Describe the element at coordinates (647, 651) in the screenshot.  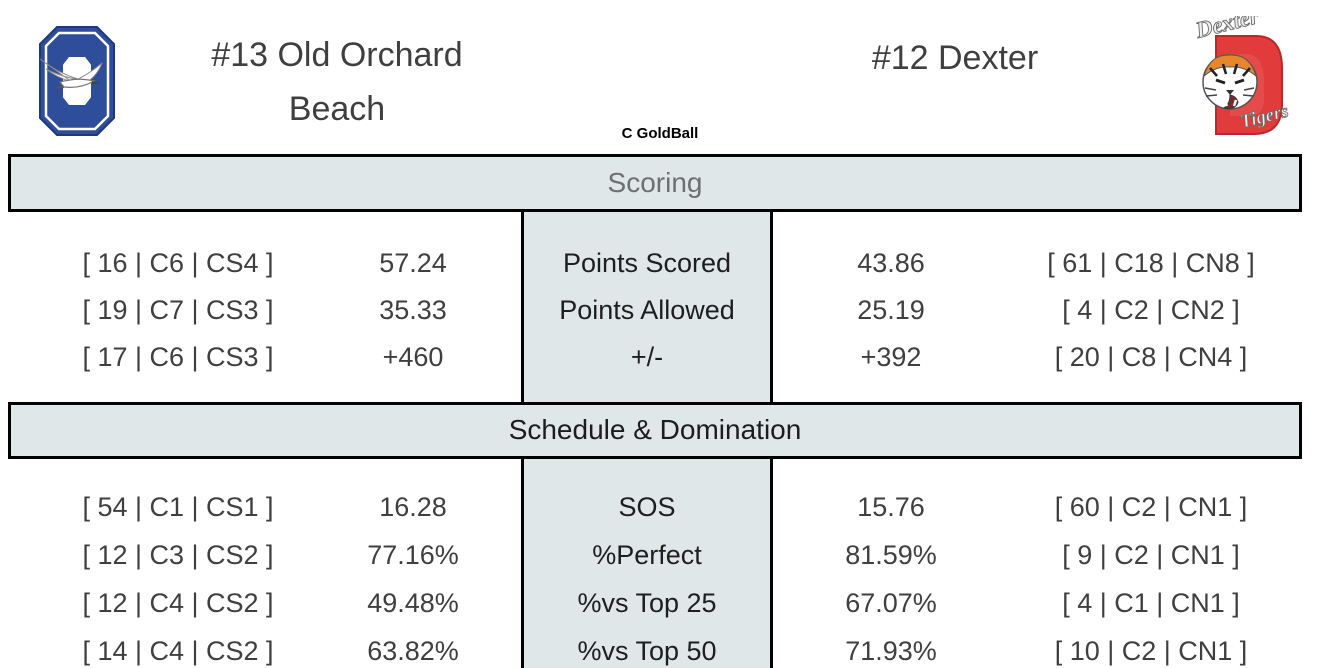
I see `metric-label: %vs Top 50` at that location.